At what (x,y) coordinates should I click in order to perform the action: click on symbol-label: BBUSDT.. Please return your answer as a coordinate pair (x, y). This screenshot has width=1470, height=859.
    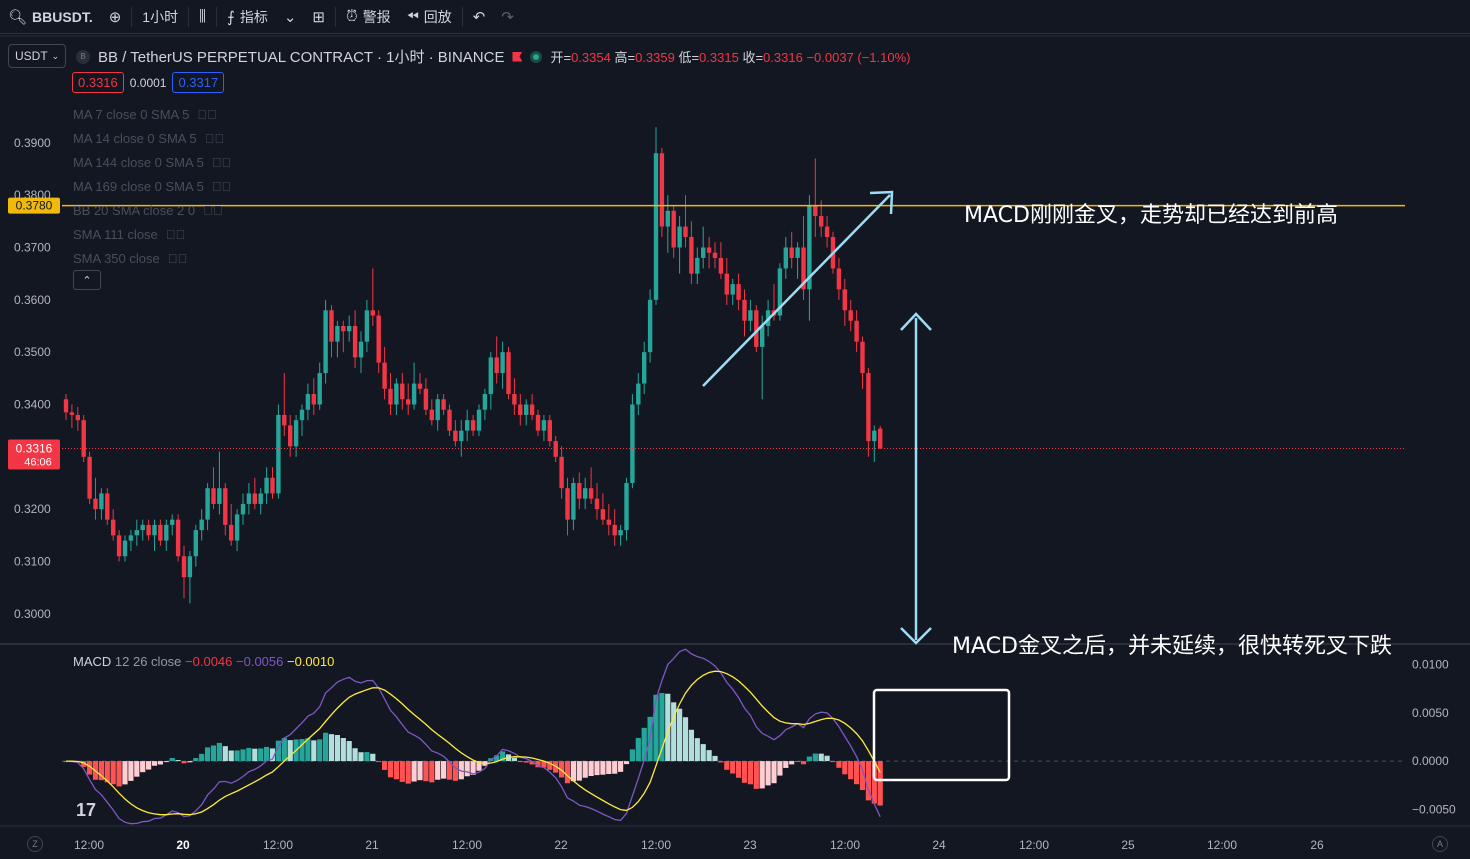
    Looking at the image, I should click on (62, 16).